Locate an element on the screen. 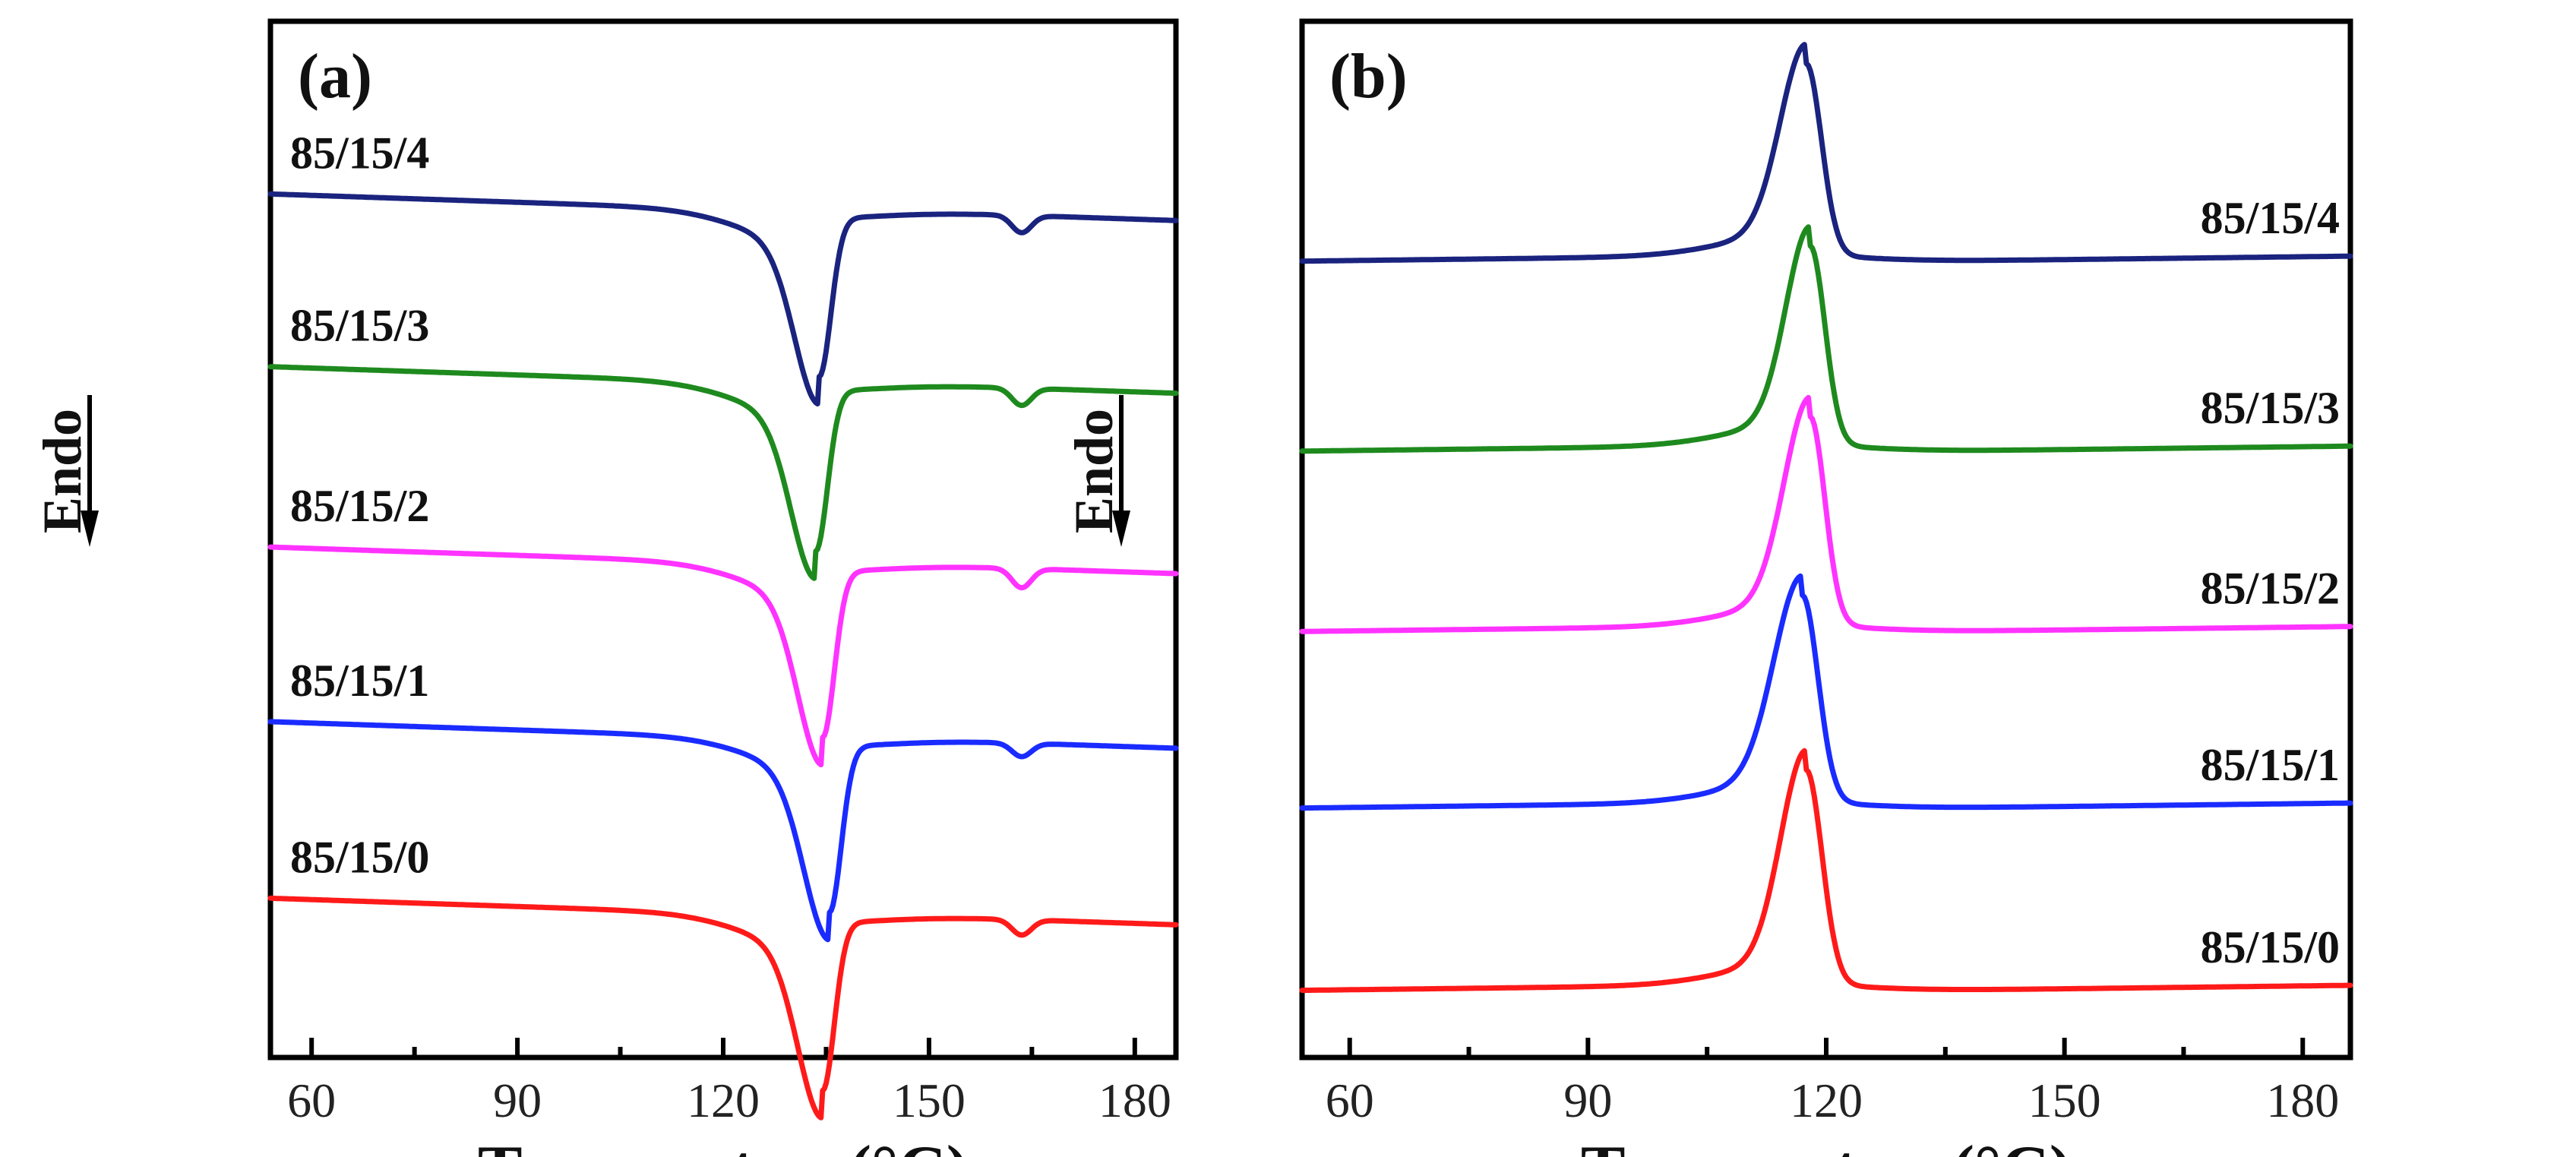 The width and height of the screenshot is (2576, 1157). panel-label: (b) is located at coordinates (1368, 76).